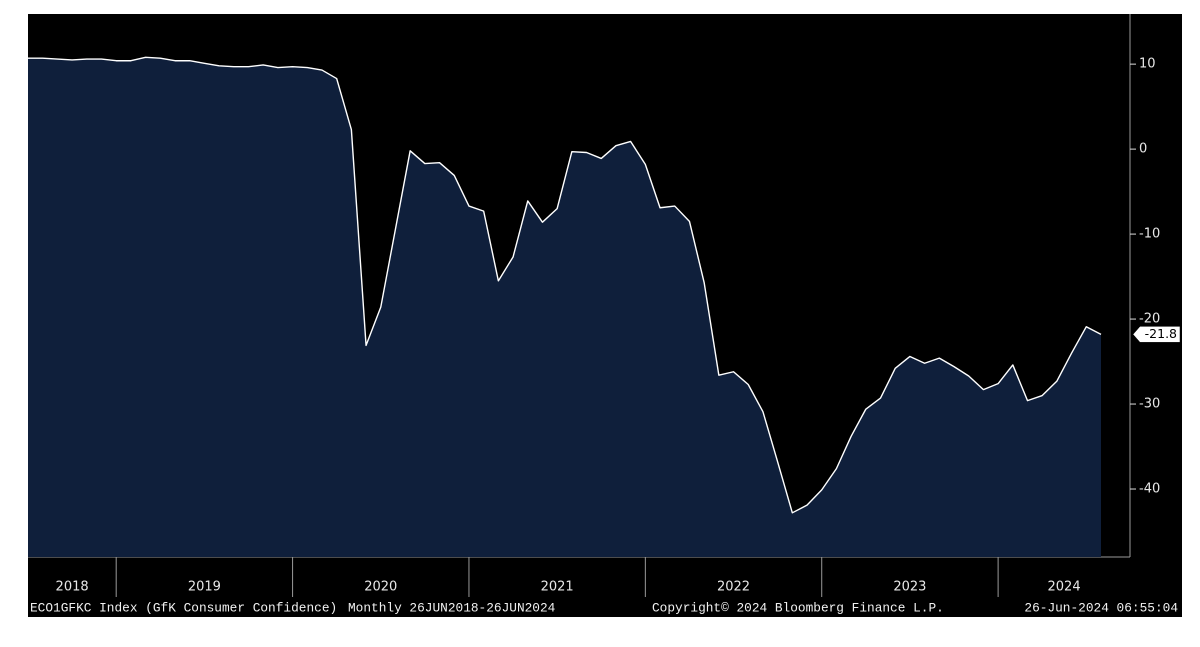 The image size is (1200, 647). I want to click on last-value-tag, so click(1156, 334).